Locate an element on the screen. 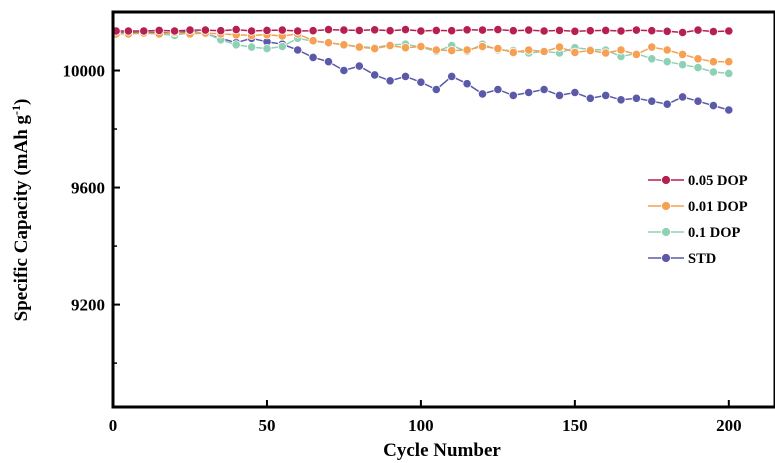  y-tick-label: 9600 is located at coordinates (88, 188).